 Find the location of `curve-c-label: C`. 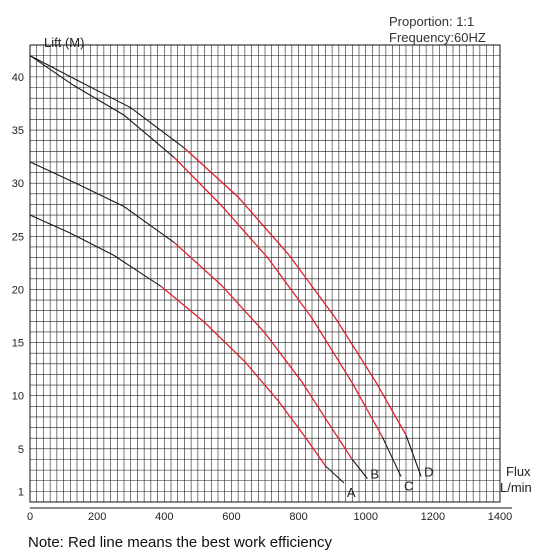

curve-c-label: C is located at coordinates (408, 485).